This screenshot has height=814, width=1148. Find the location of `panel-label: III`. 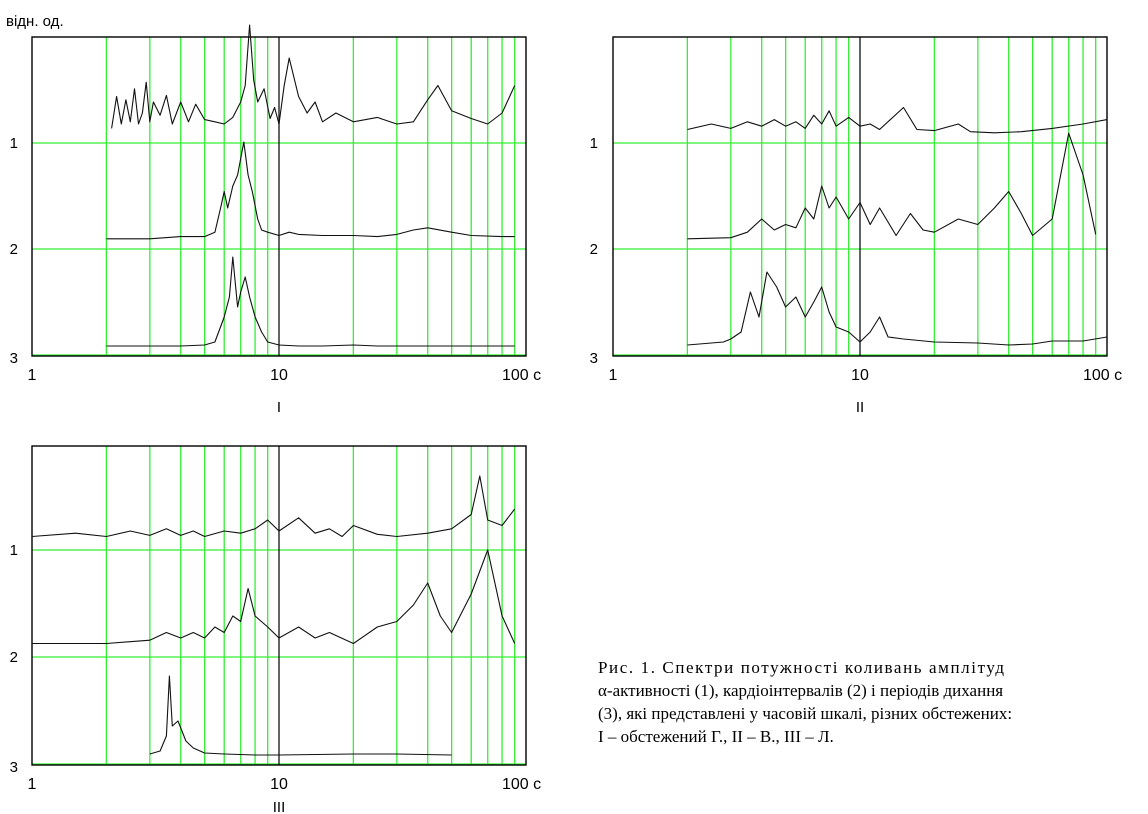

panel-label: III is located at coordinates (279, 806).